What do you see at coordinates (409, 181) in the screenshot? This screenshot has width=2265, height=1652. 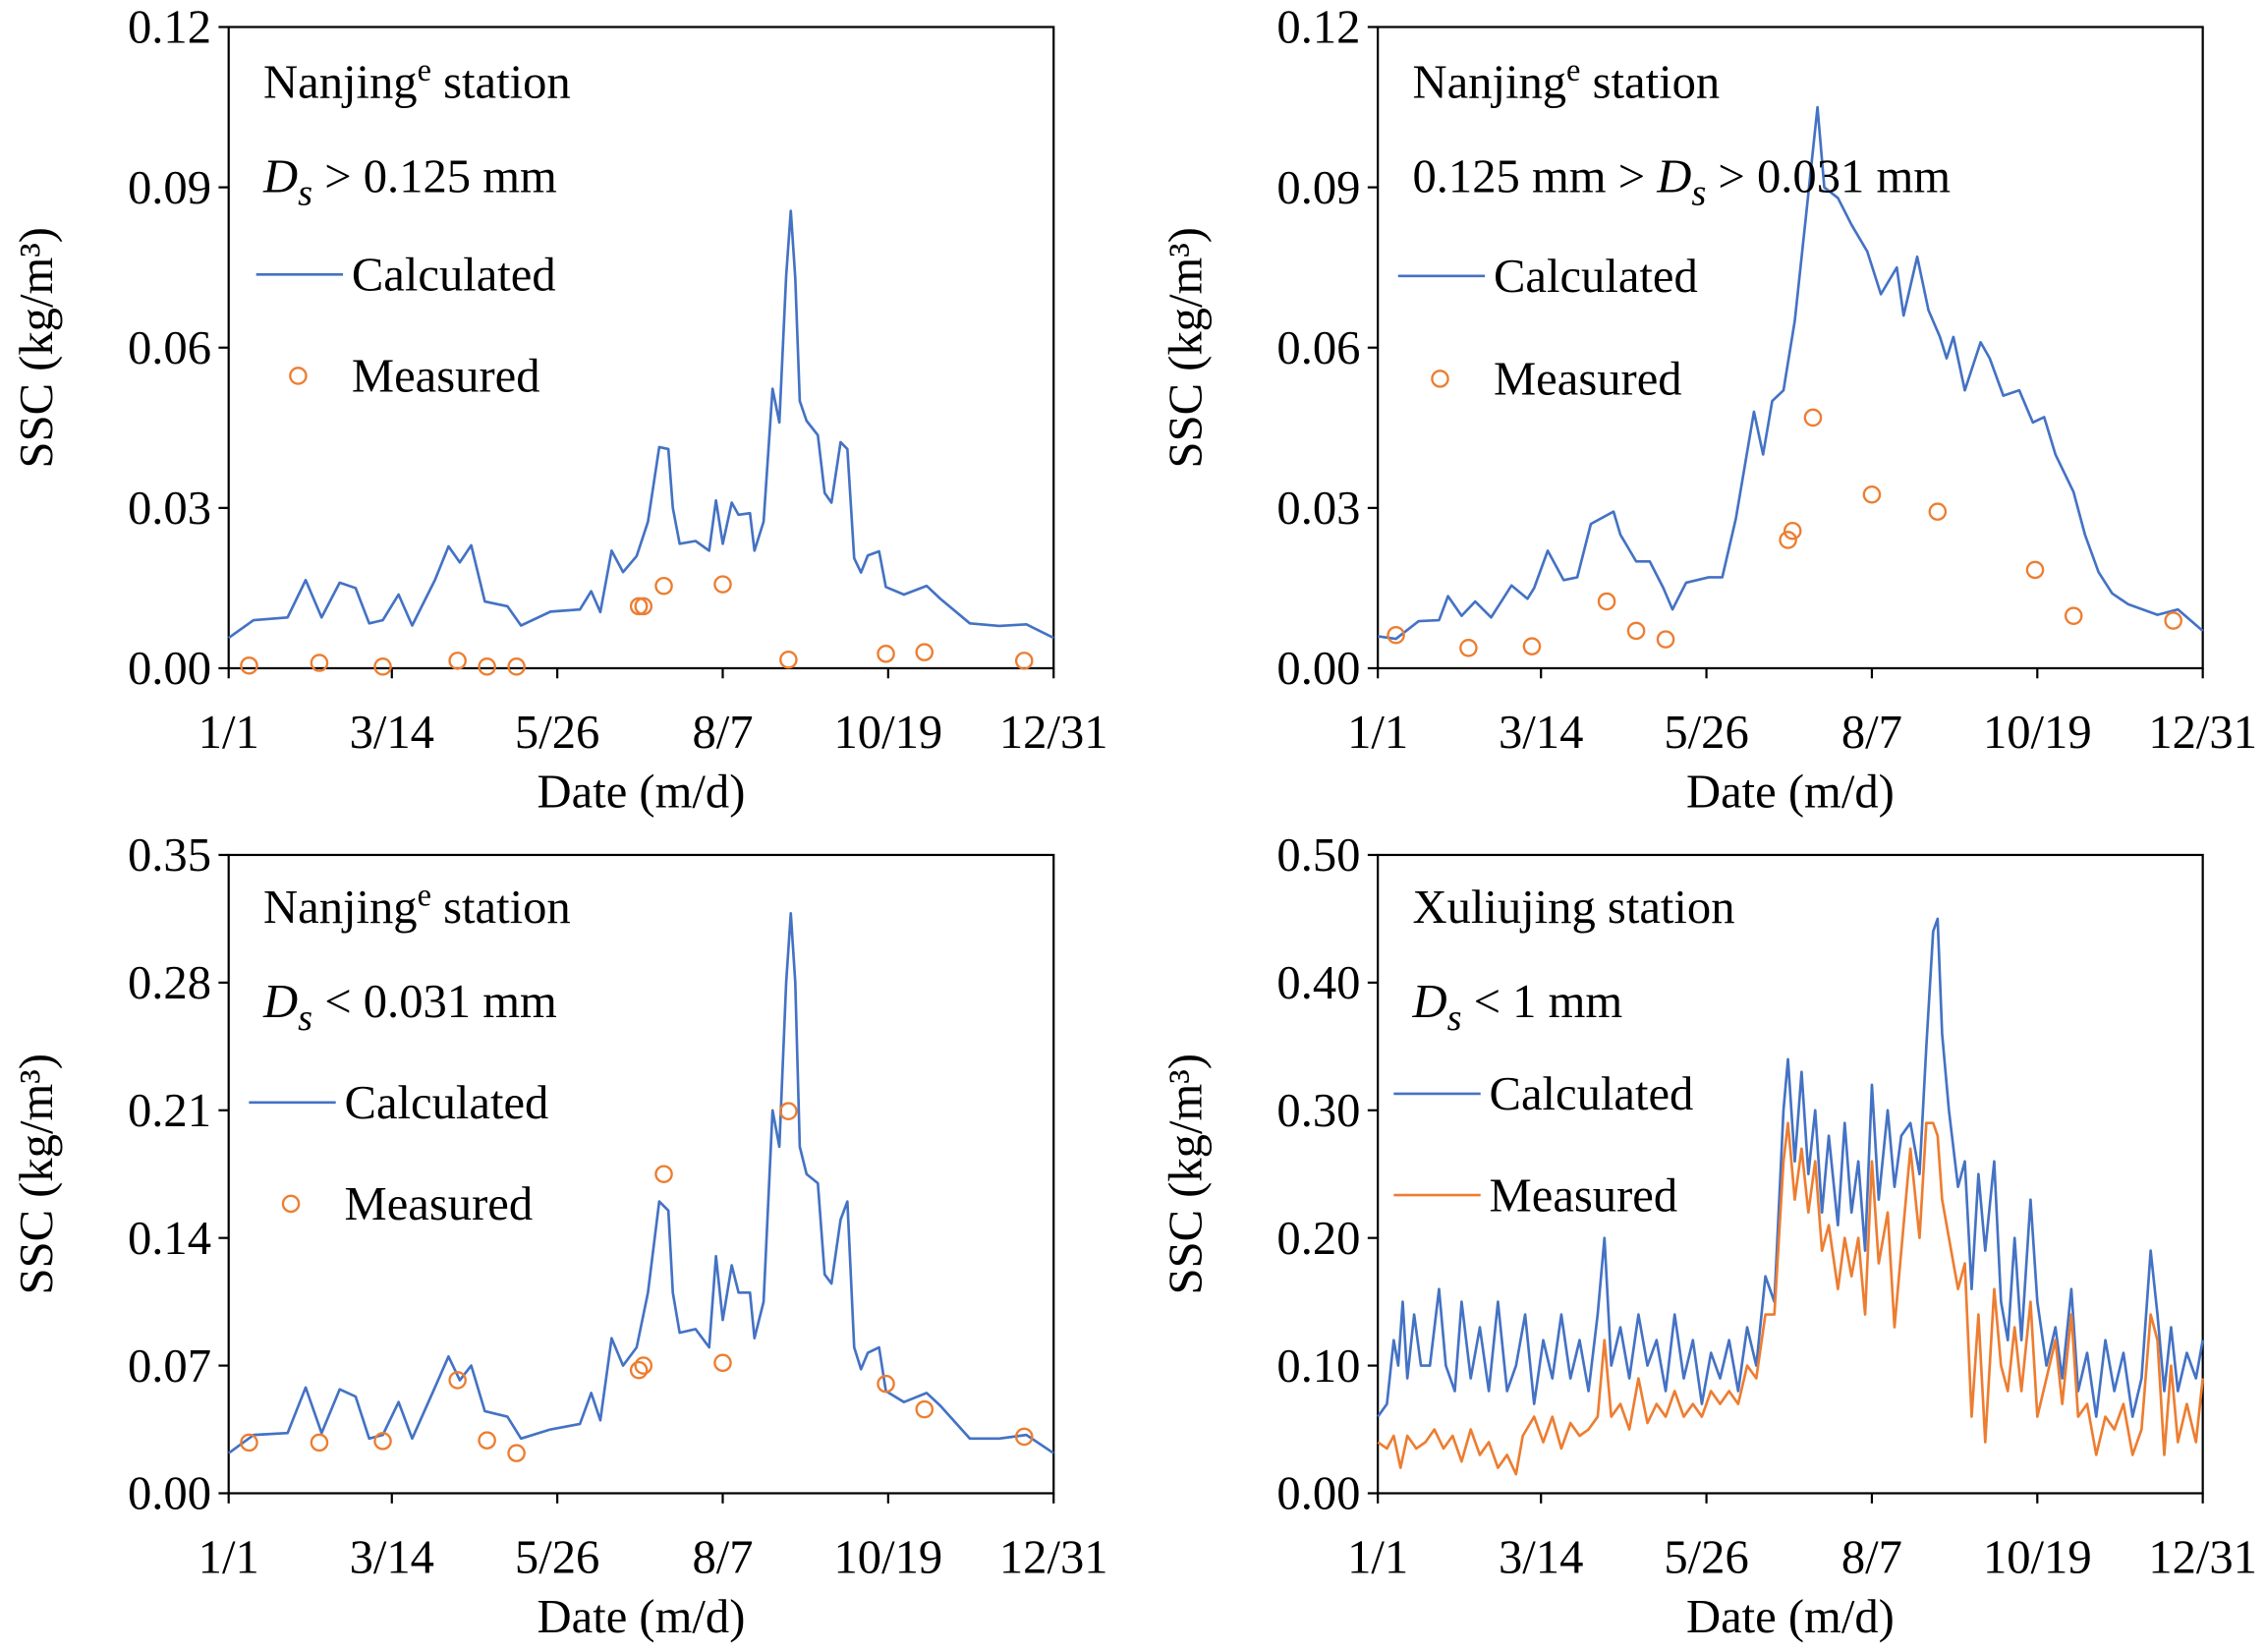 I see `size-class-label: Ds > 0.125 mm` at bounding box center [409, 181].